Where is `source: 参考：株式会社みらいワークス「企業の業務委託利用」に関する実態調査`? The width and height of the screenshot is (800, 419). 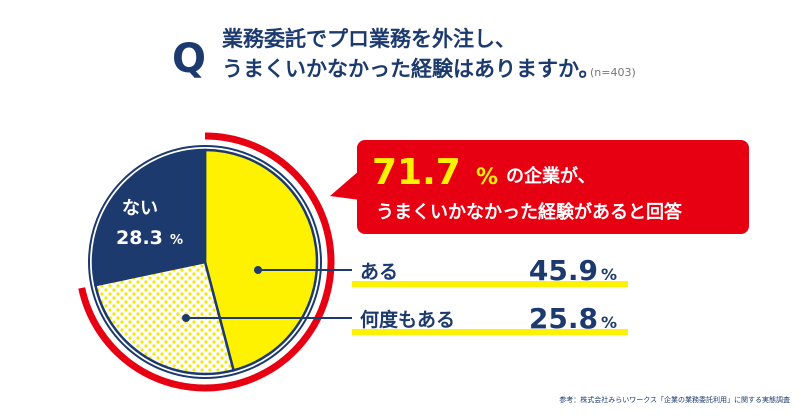
source: 参考：株式会社みらいワークス「企業の業務委託利用」に関する実態調査 is located at coordinates (674, 399).